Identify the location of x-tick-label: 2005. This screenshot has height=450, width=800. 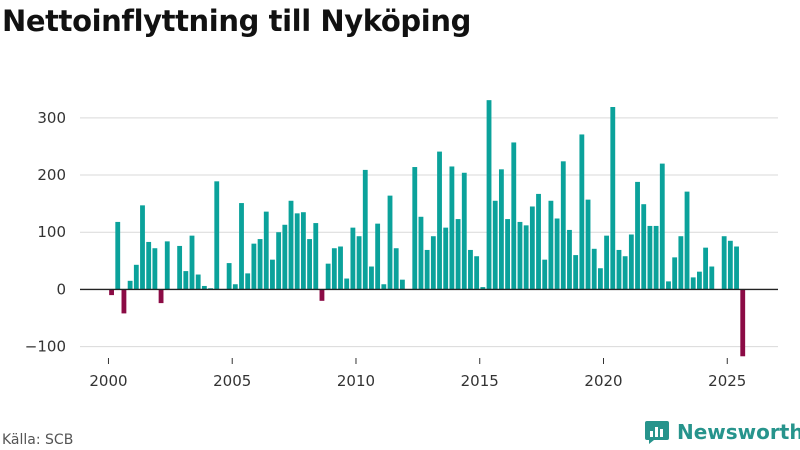
(232, 381).